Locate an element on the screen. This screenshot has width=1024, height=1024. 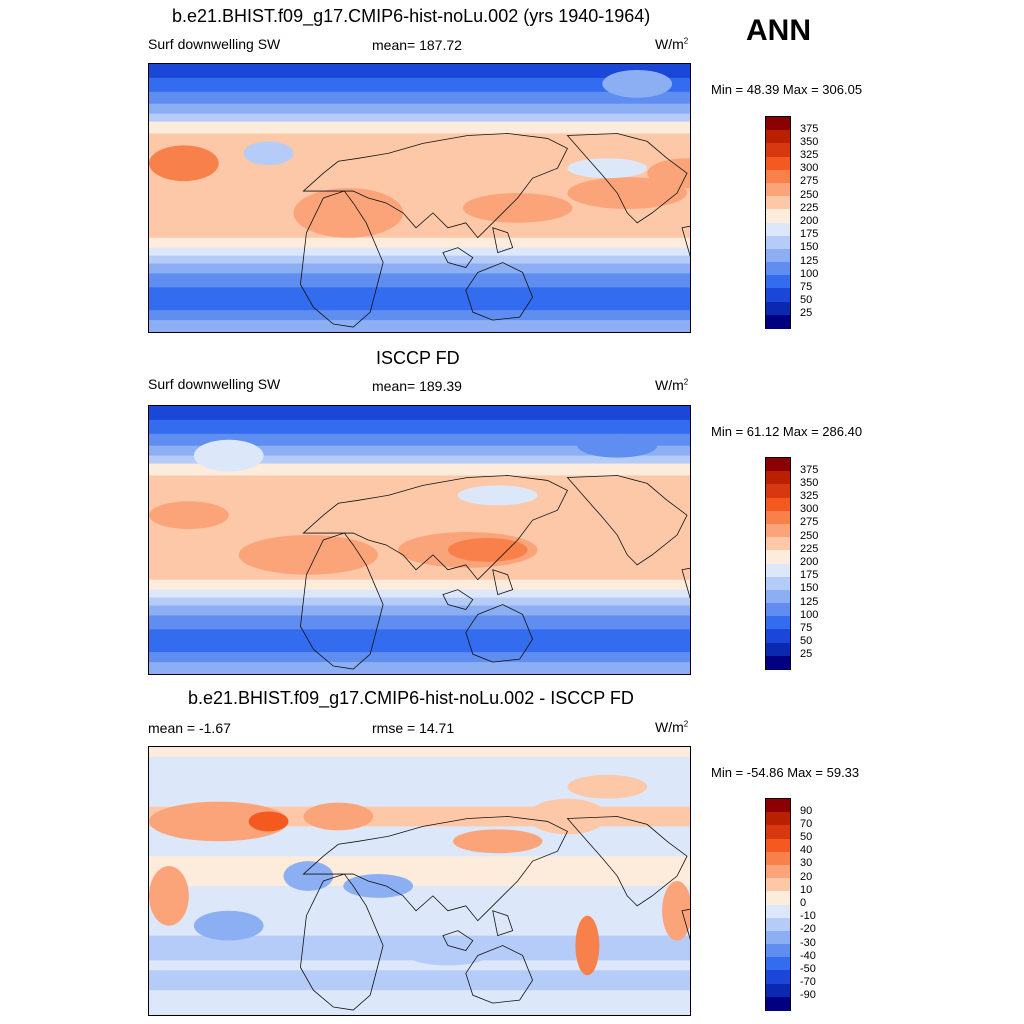
colorbar-tick-label: 10 is located at coordinates (806, 889).